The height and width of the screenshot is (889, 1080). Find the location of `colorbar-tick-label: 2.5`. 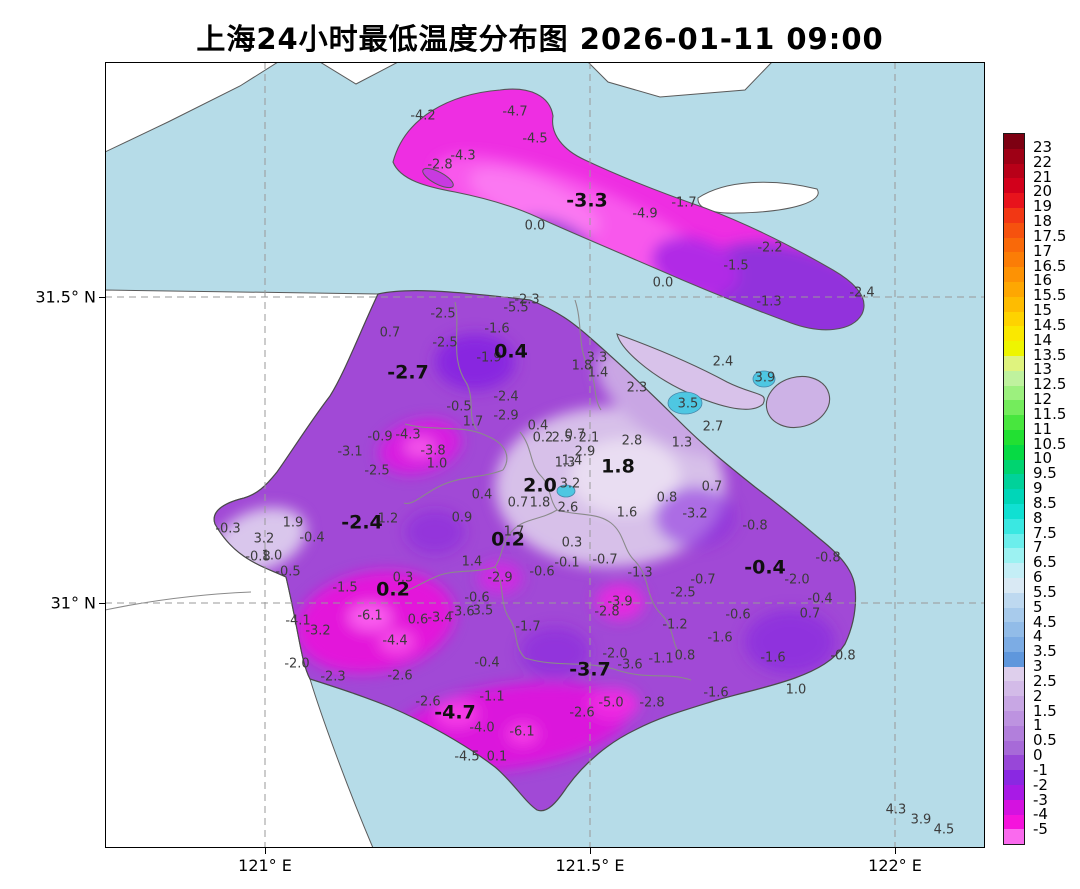

colorbar-tick-label: 2.5 is located at coordinates (1045, 680).